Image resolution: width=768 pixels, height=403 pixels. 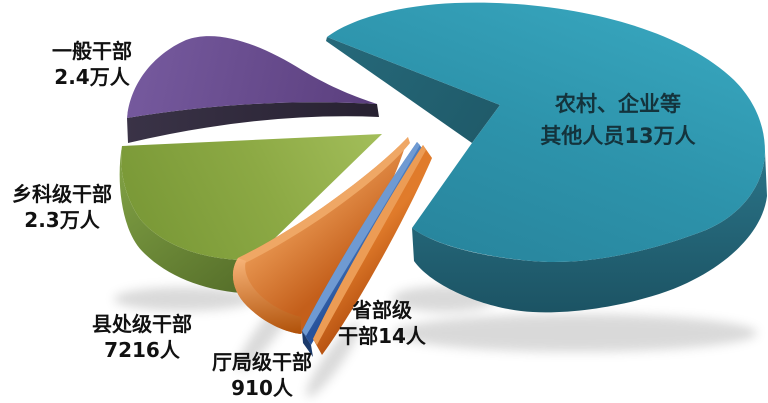 What do you see at coordinates (142, 337) in the screenshot?
I see `label-xianchu-ganbu: 县处级干部 7216人` at bounding box center [142, 337].